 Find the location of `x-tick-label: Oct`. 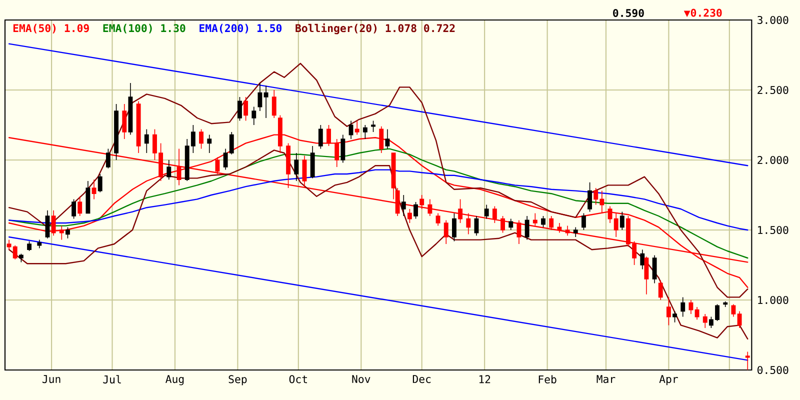

x-tick-label: Oct is located at coordinates (298, 379).